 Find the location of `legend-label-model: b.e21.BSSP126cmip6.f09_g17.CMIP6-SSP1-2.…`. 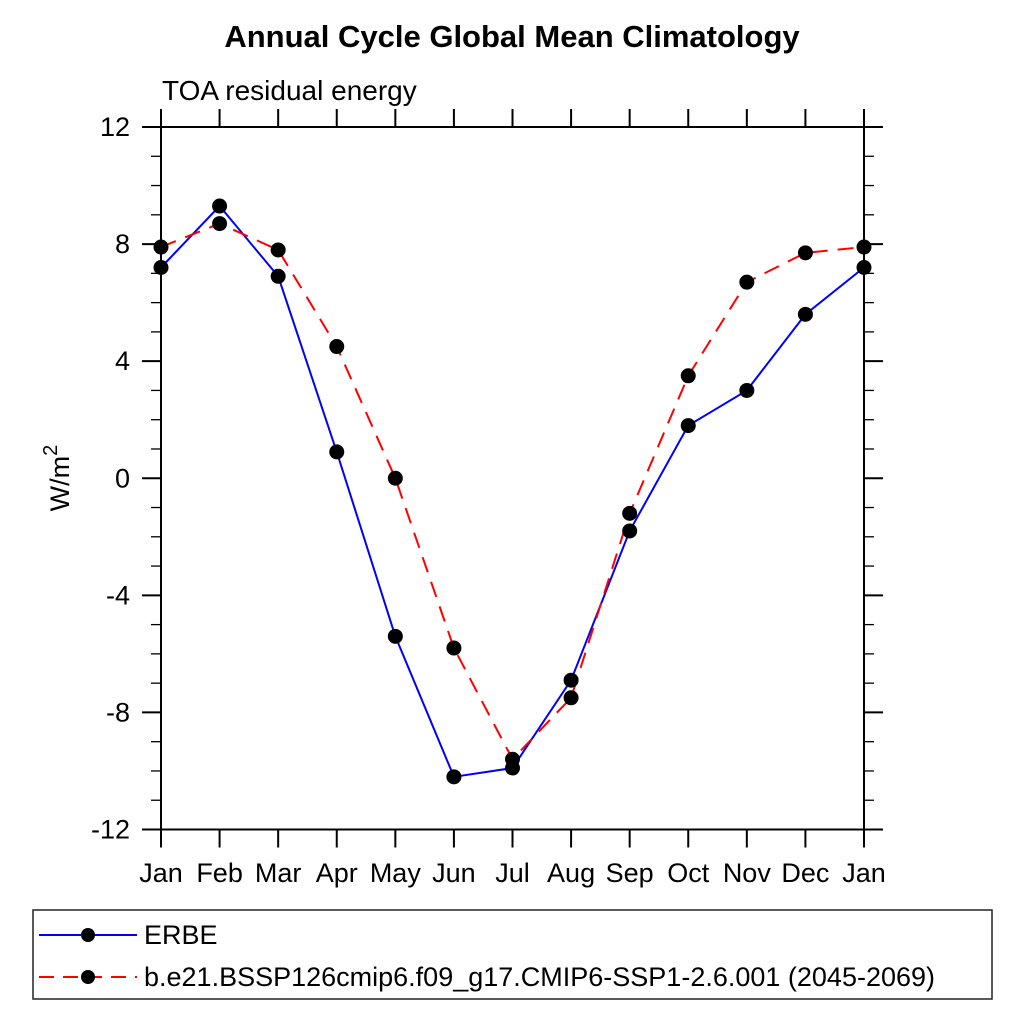

legend-label-model: b.e21.BSSP126cmip6.f09_g17.CMIP6-SSP1-2.… is located at coordinates (539, 977).